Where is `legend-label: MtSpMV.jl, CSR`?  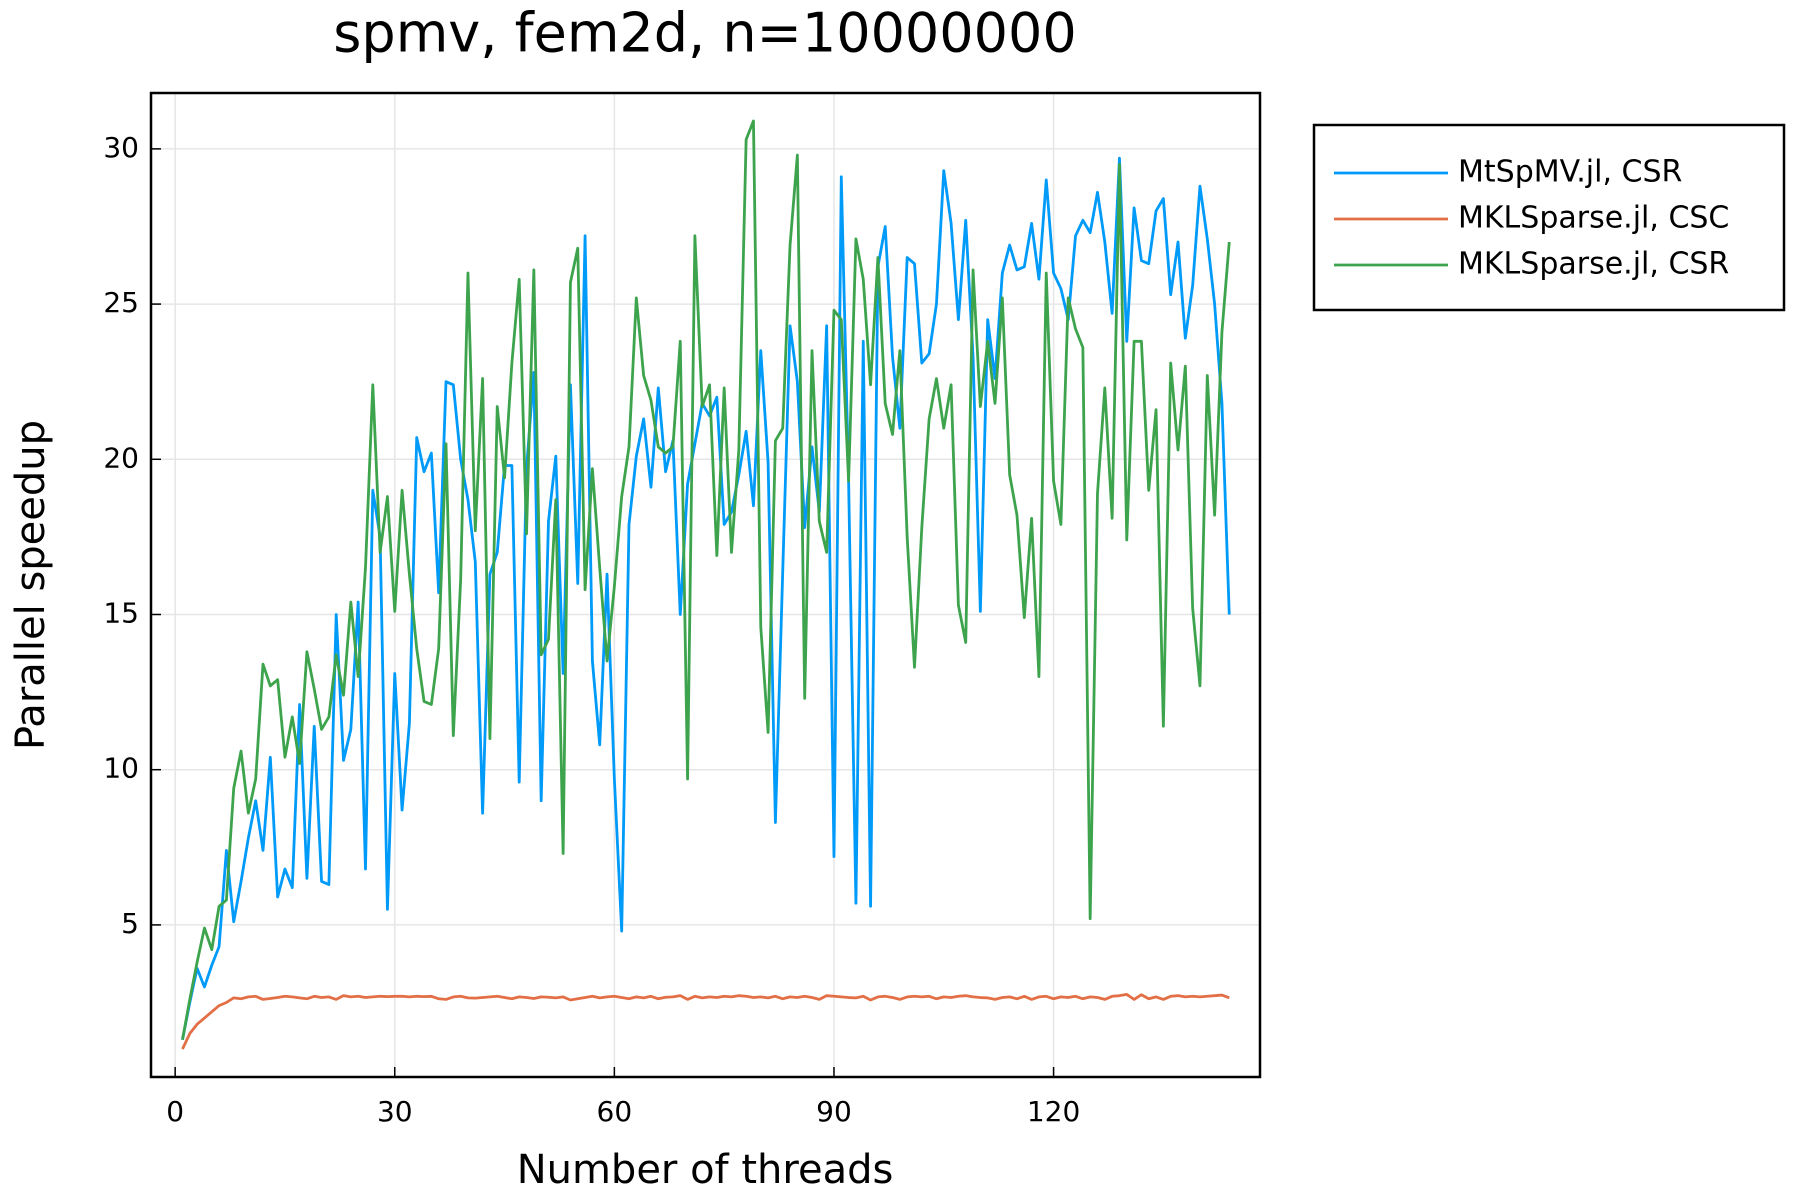
legend-label: MtSpMV.jl, CSR is located at coordinates (1570, 172).